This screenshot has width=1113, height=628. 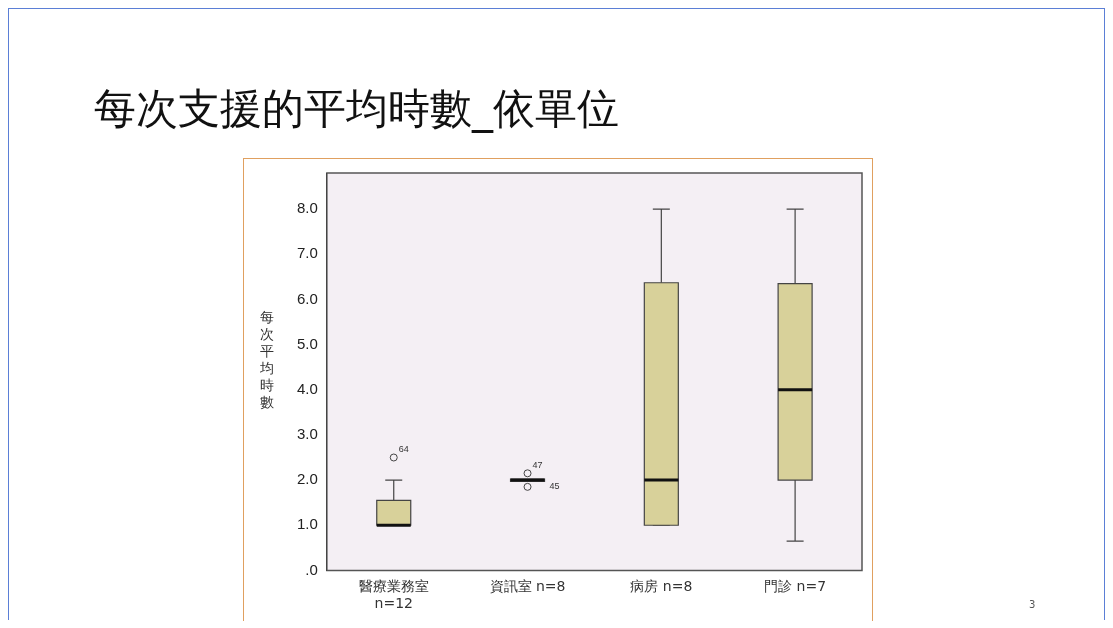 I want to click on text: 3, so click(x=1032, y=604).